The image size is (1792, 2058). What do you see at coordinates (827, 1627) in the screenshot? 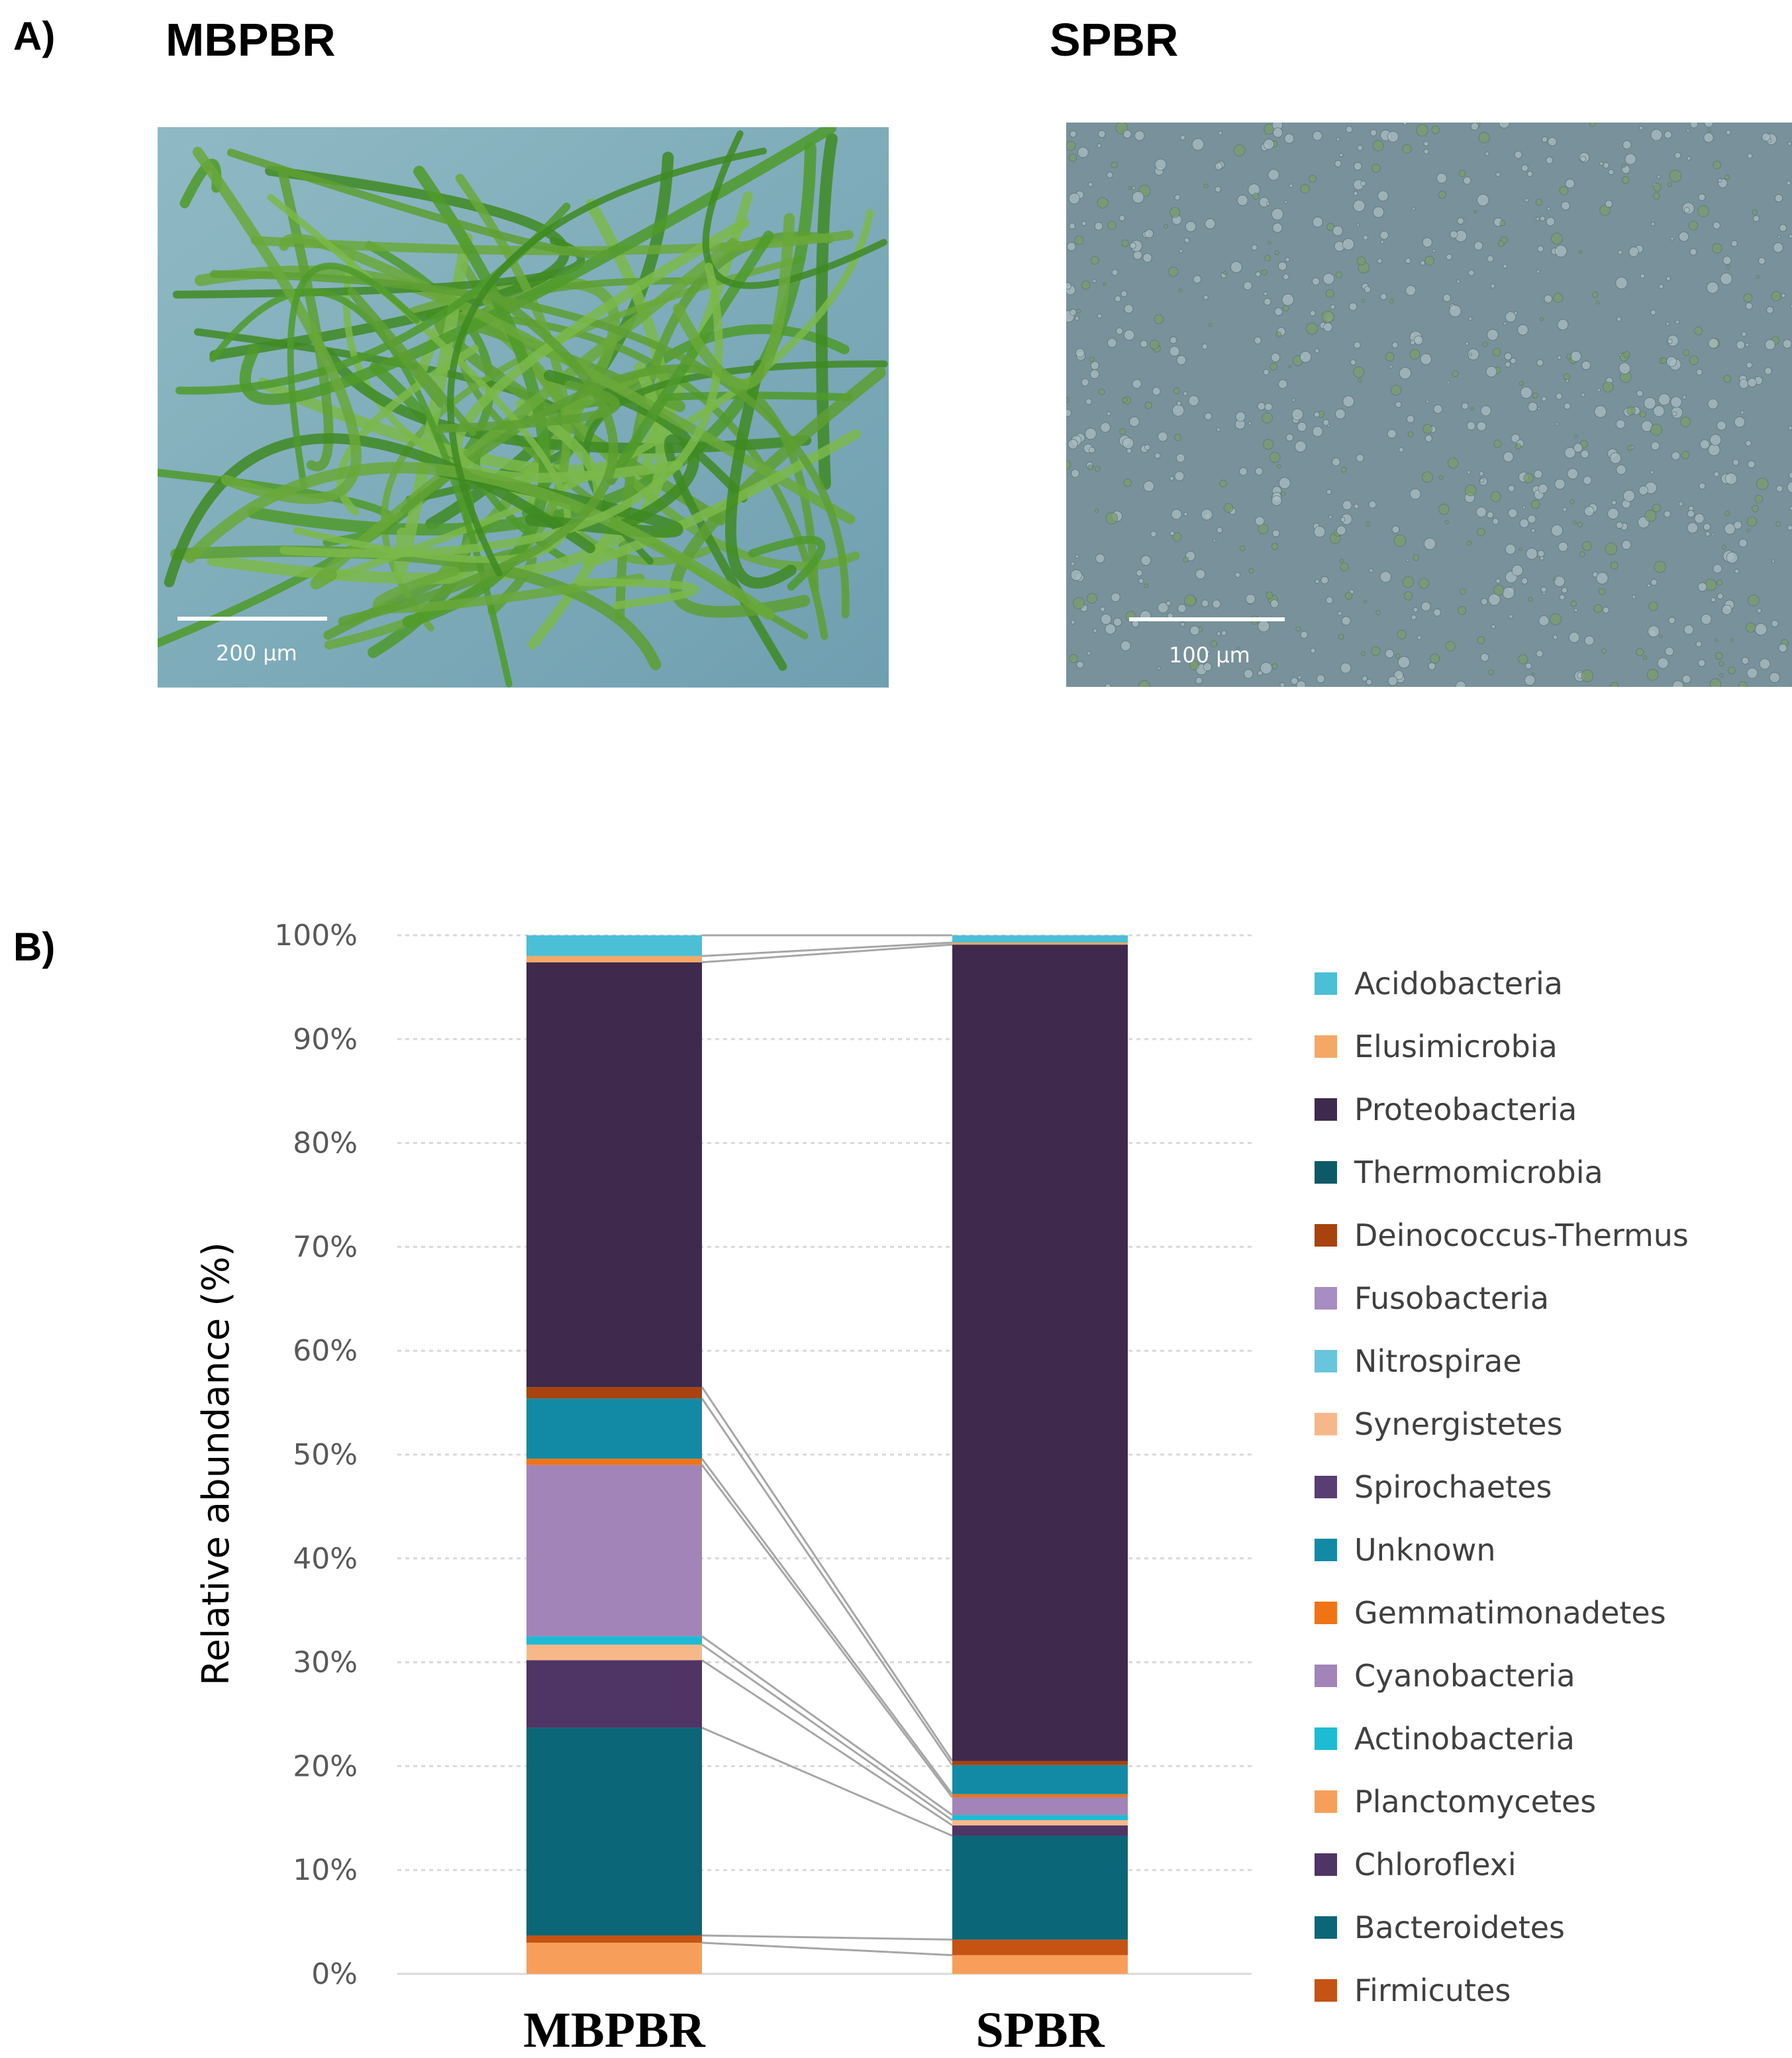
I see `connector-line` at bounding box center [827, 1627].